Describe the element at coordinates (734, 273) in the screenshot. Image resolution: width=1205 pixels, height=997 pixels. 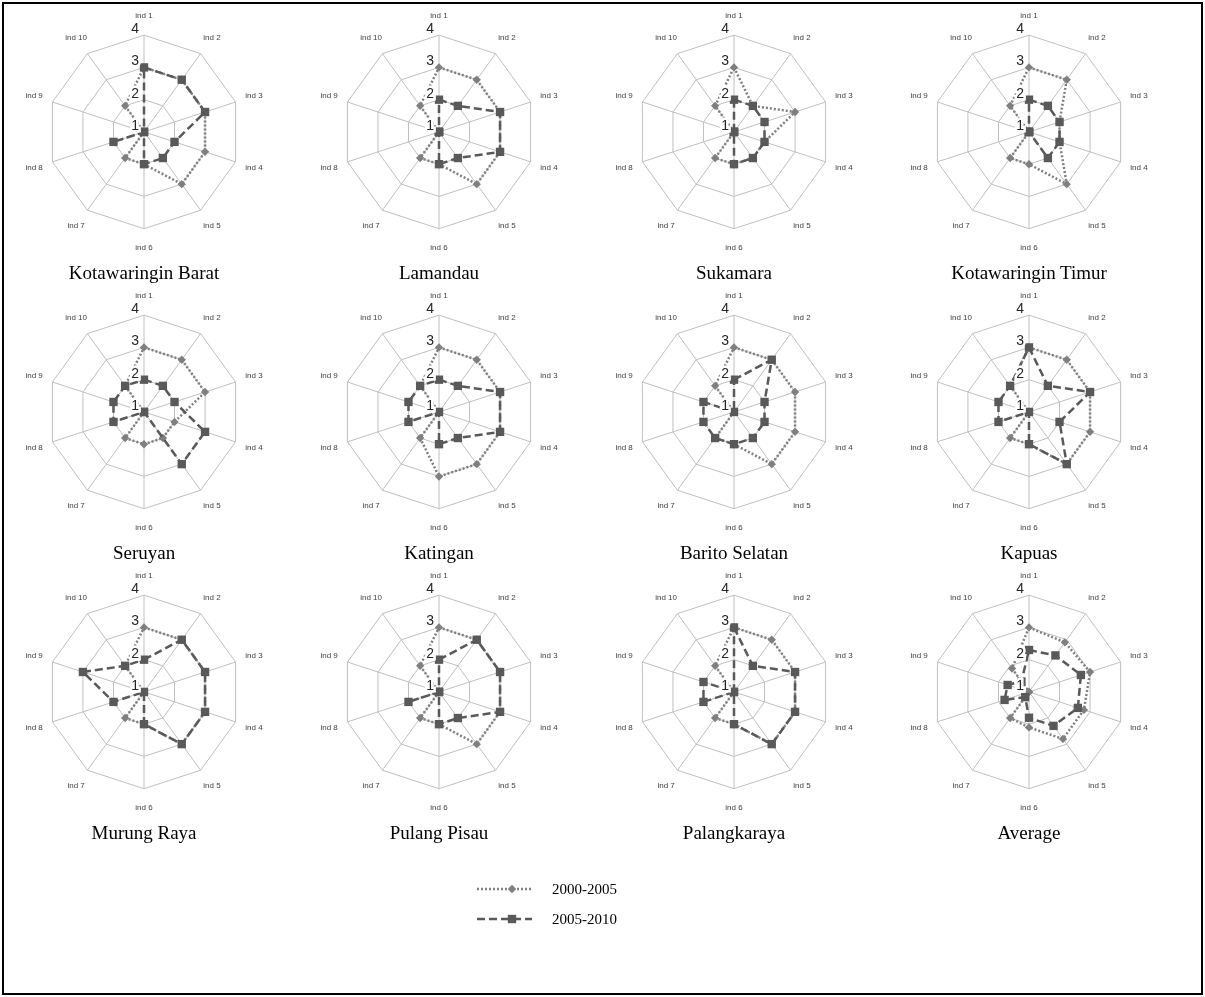
I see `text: Sukamara` at that location.